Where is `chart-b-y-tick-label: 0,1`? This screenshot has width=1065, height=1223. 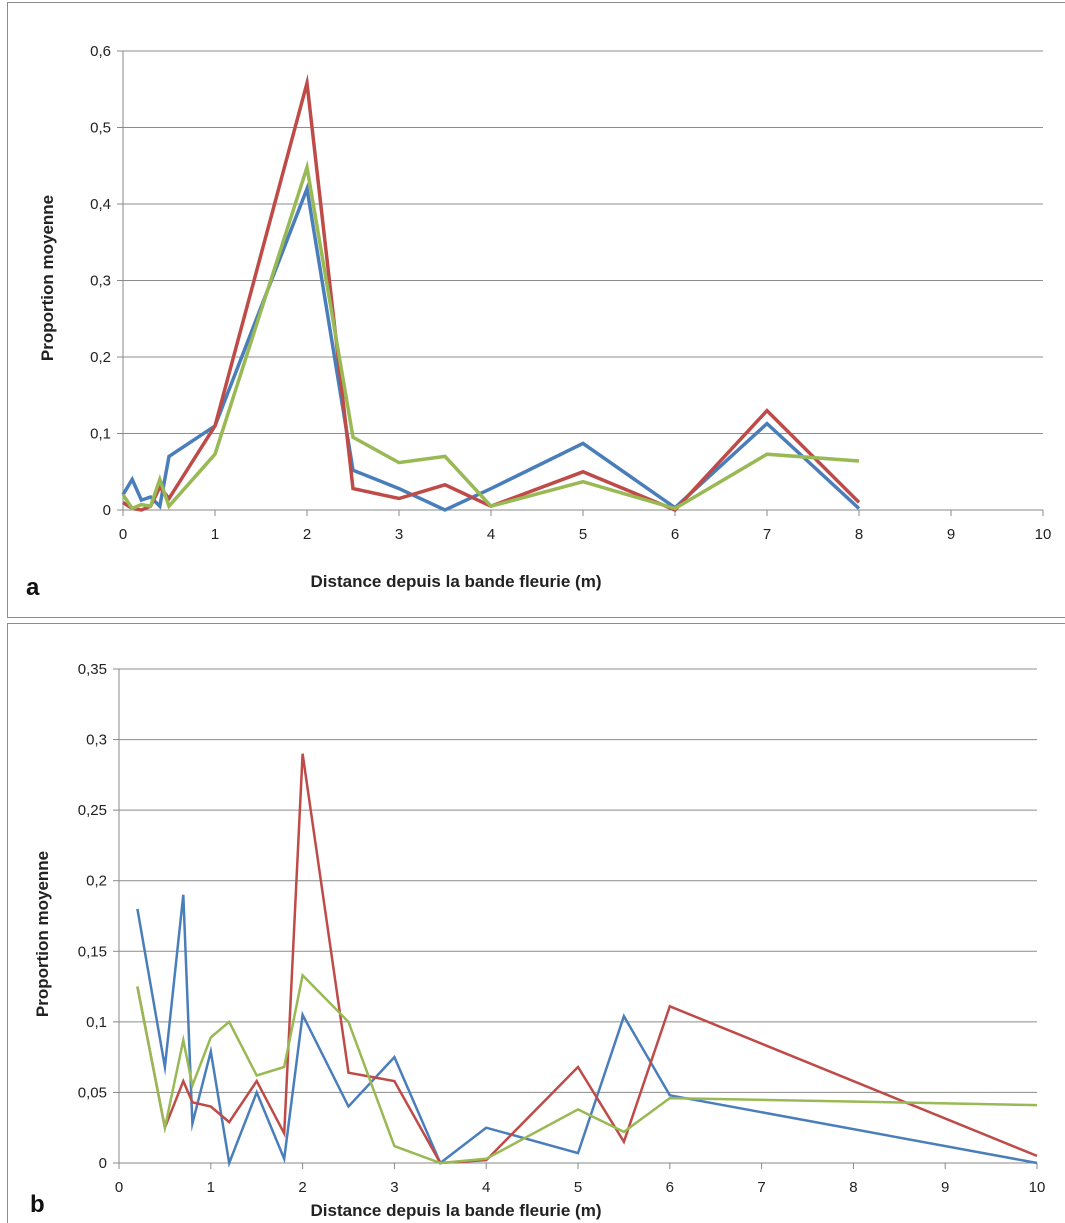
chart-b-y-tick-label: 0,1 is located at coordinates (96, 1022).